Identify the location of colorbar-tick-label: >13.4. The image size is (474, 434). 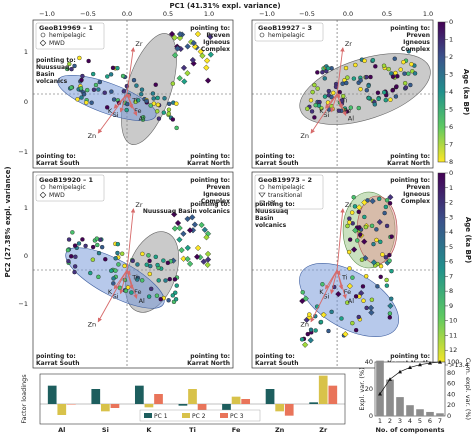
(459, 365).